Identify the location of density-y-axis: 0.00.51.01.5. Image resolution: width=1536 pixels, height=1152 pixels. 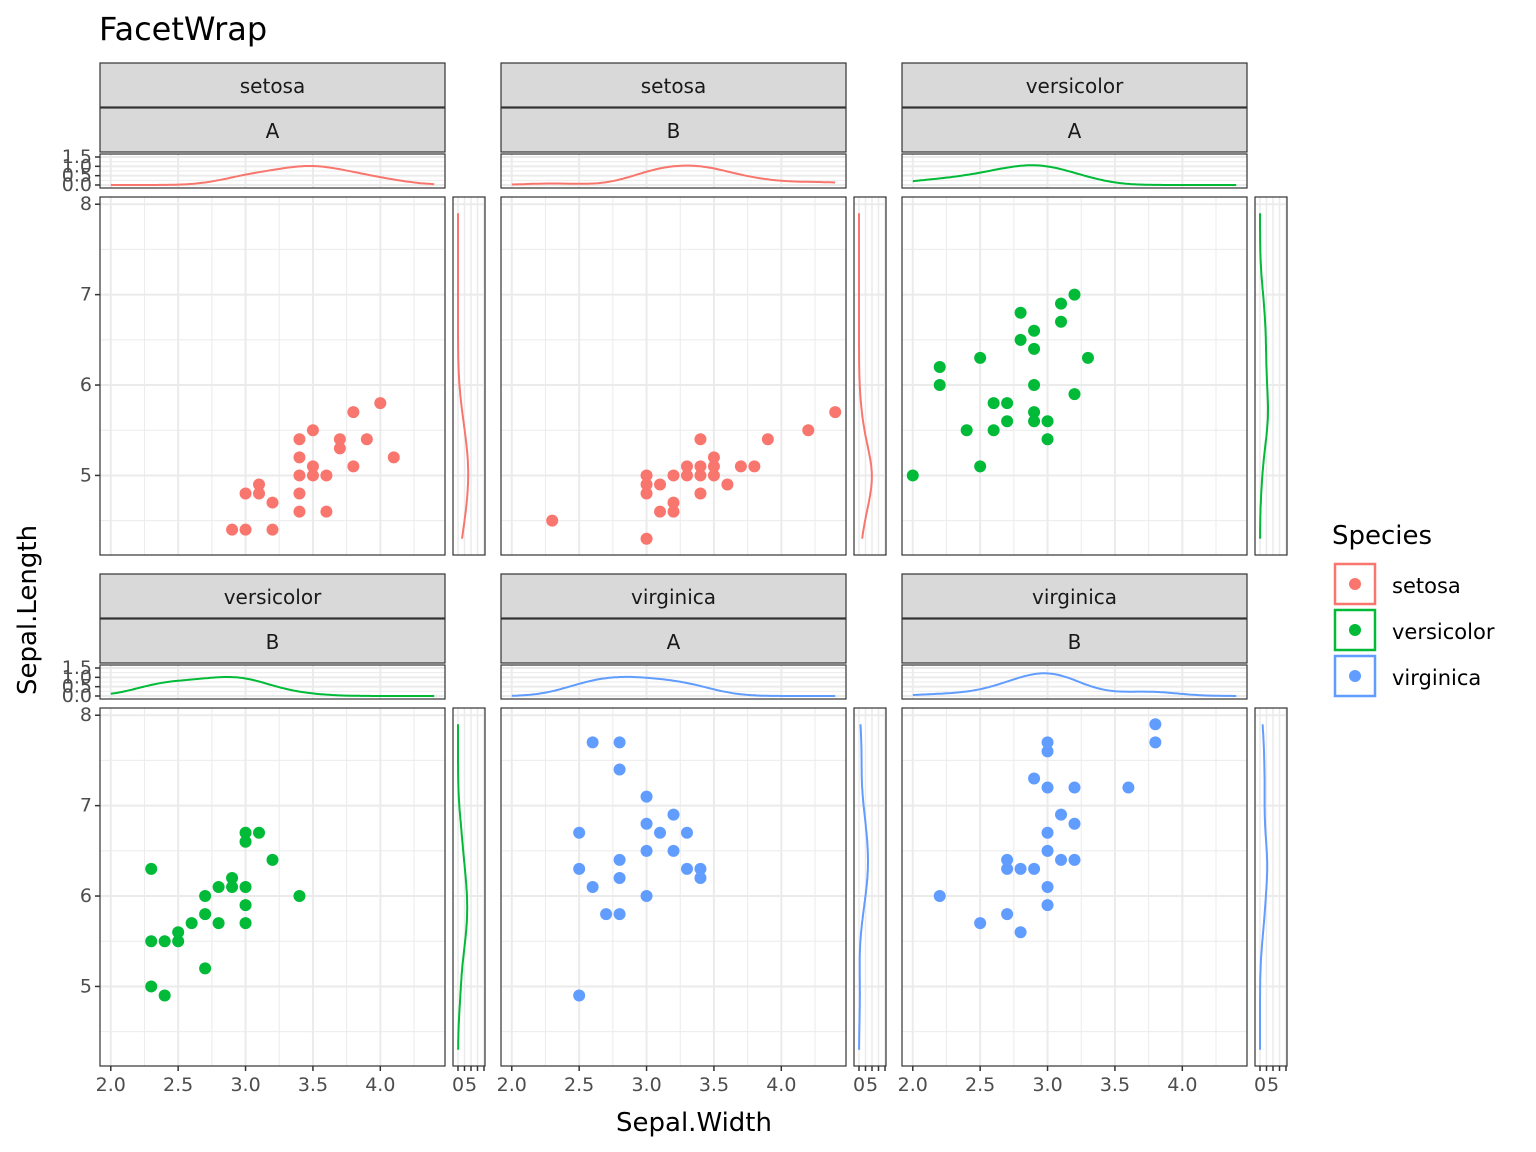
(81, 171).